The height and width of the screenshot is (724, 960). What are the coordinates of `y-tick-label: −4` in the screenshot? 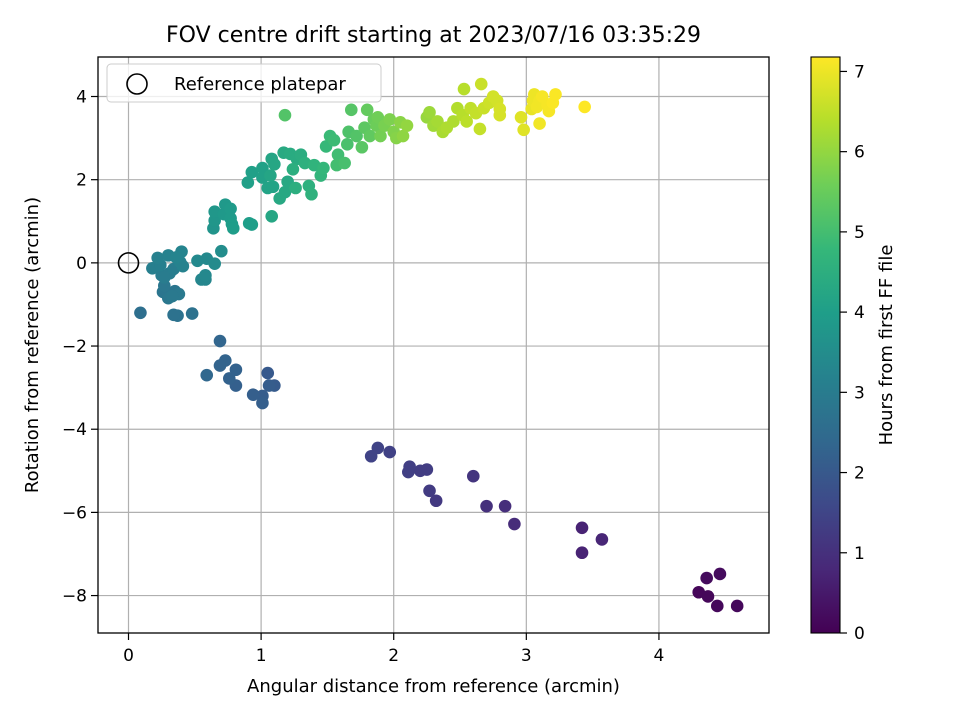 It's located at (74, 430).